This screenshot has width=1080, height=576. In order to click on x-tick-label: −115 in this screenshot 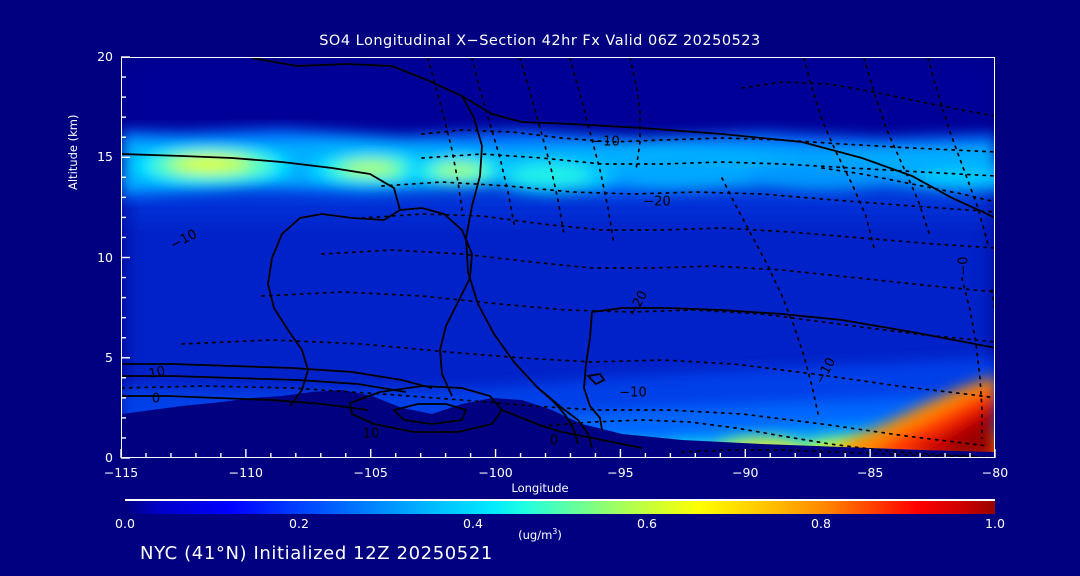, I will do `click(121, 472)`.